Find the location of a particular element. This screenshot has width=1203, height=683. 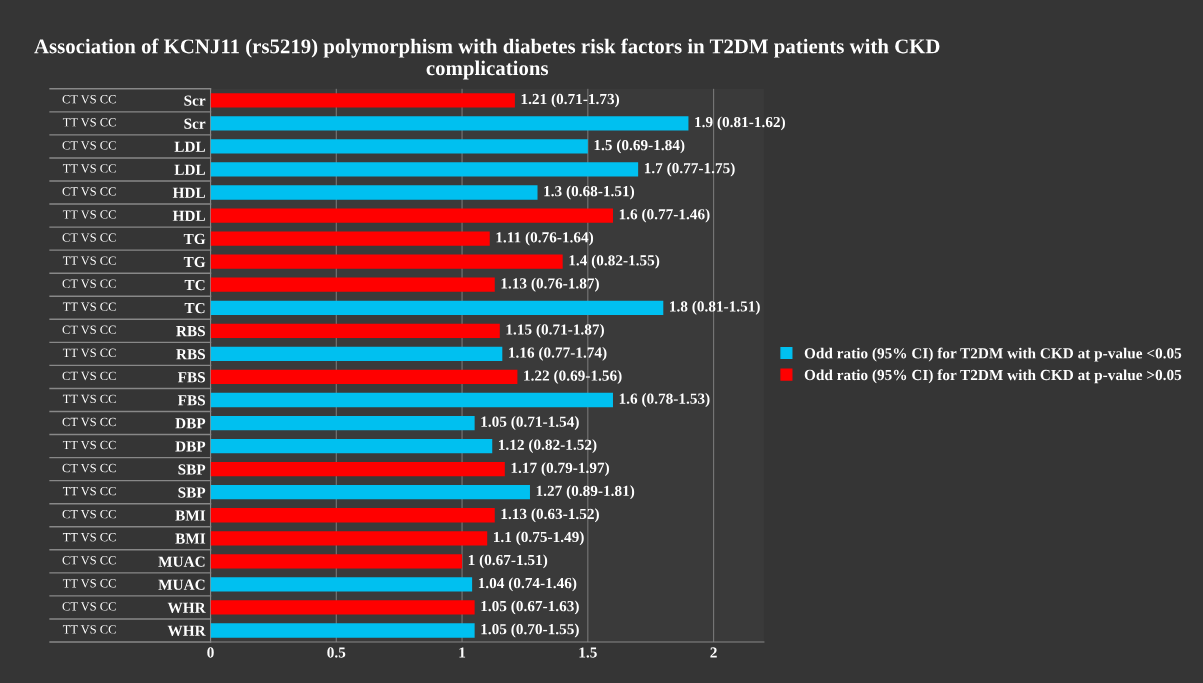

data-label: 1.7 (0.77-1.75) is located at coordinates (689, 169).